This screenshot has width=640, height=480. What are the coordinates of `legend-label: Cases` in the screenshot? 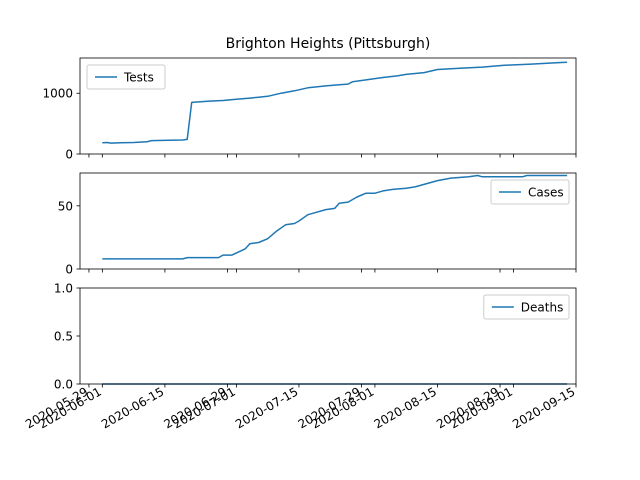 It's located at (546, 193).